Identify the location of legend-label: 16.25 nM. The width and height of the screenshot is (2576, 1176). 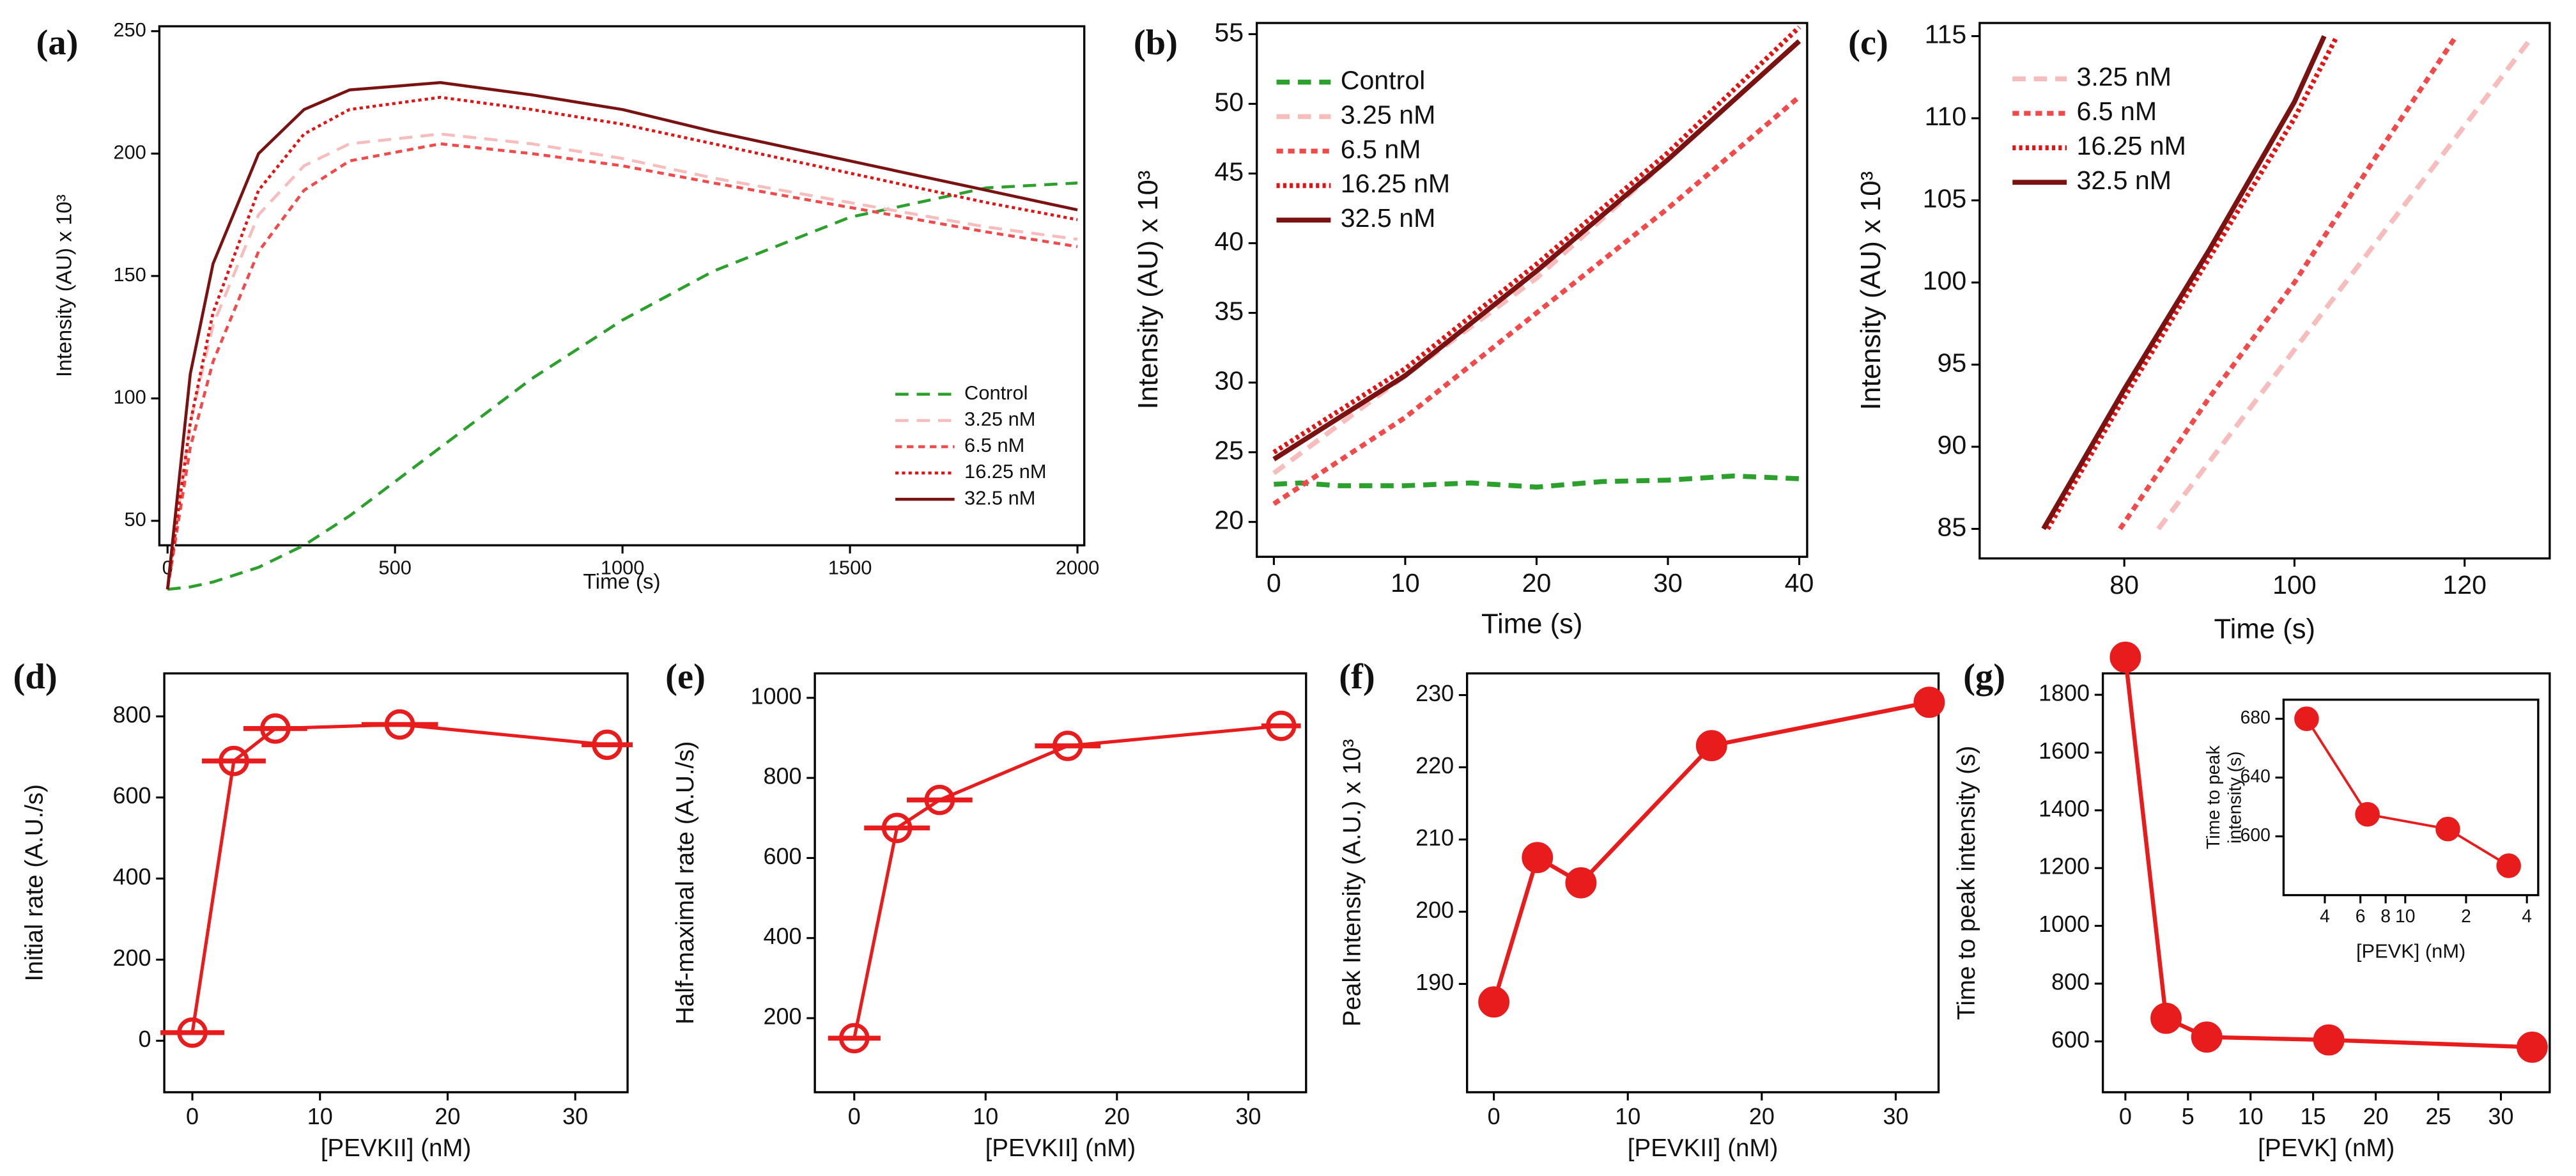
(1005, 471).